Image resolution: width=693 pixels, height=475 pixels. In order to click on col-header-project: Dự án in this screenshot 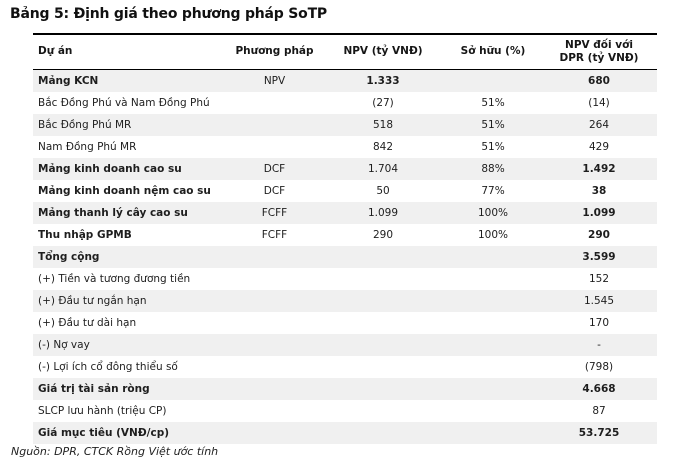, I will do `click(130, 51)`.